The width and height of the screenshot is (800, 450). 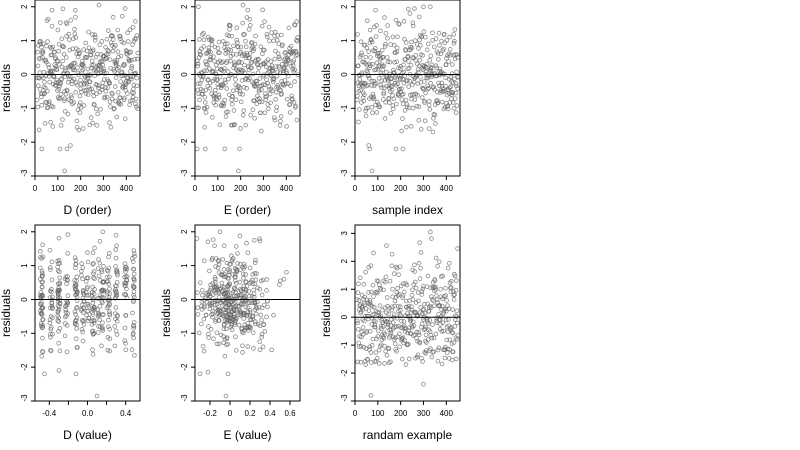 What do you see at coordinates (184, 367) in the screenshot?
I see `y-tick-label: -2` at bounding box center [184, 367].